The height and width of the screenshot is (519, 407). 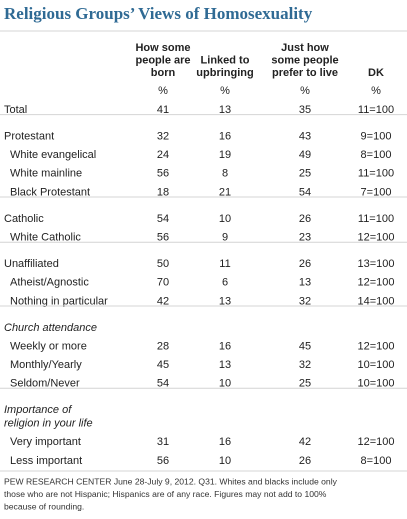 What do you see at coordinates (163, 110) in the screenshot?
I see `cell: 41` at bounding box center [163, 110].